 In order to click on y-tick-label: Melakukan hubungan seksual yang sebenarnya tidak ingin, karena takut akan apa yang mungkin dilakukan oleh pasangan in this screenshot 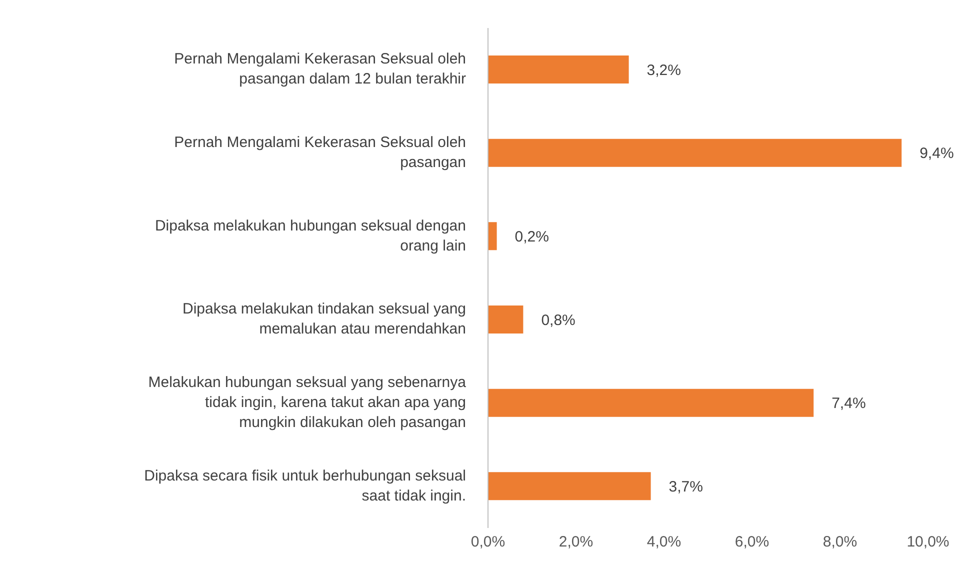, I will do `click(307, 402)`.